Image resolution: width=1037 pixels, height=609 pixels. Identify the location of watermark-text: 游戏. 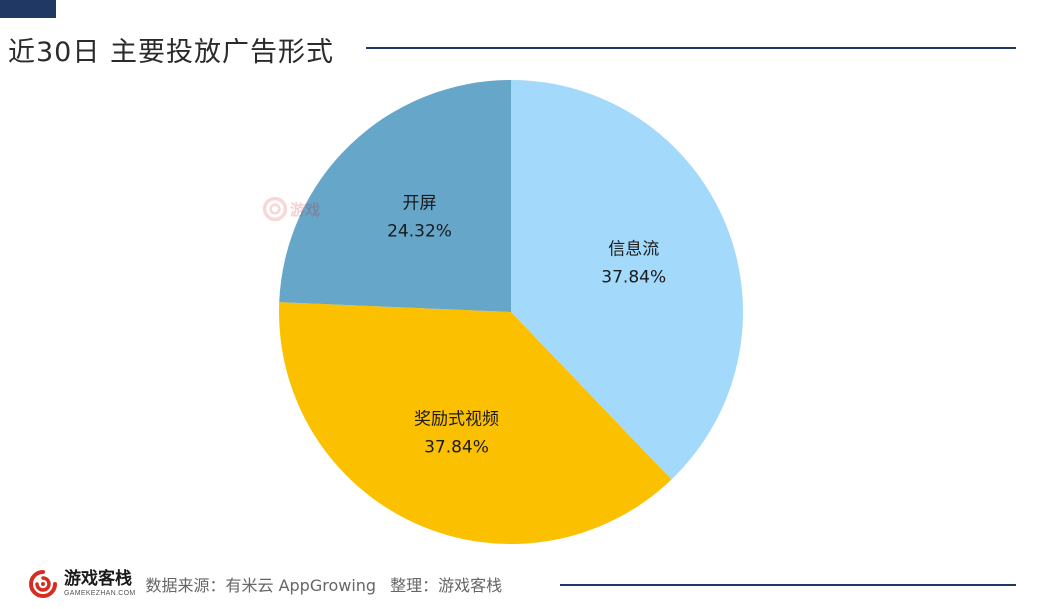
(305, 209).